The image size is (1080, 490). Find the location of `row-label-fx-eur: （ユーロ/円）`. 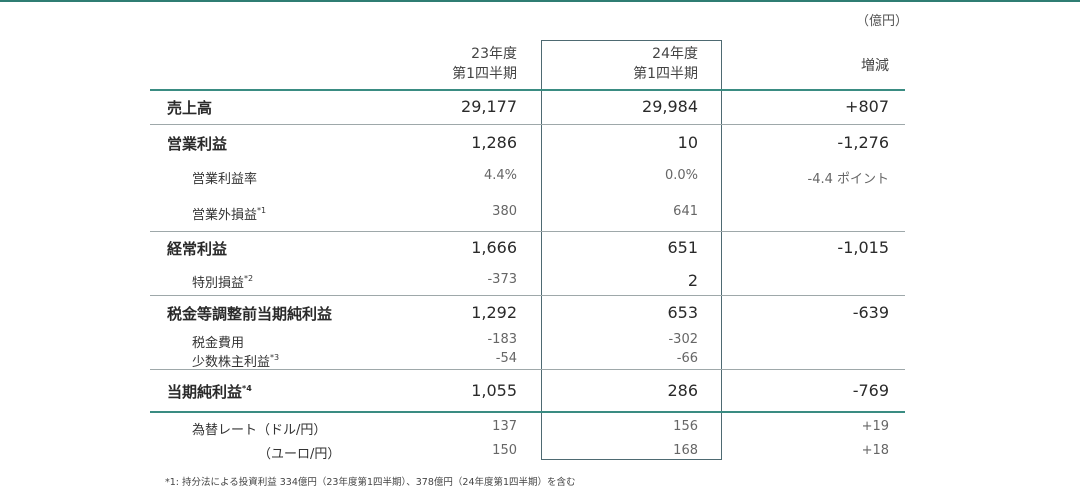

row-label-fx-eur: （ユーロ/円） is located at coordinates (299, 454).